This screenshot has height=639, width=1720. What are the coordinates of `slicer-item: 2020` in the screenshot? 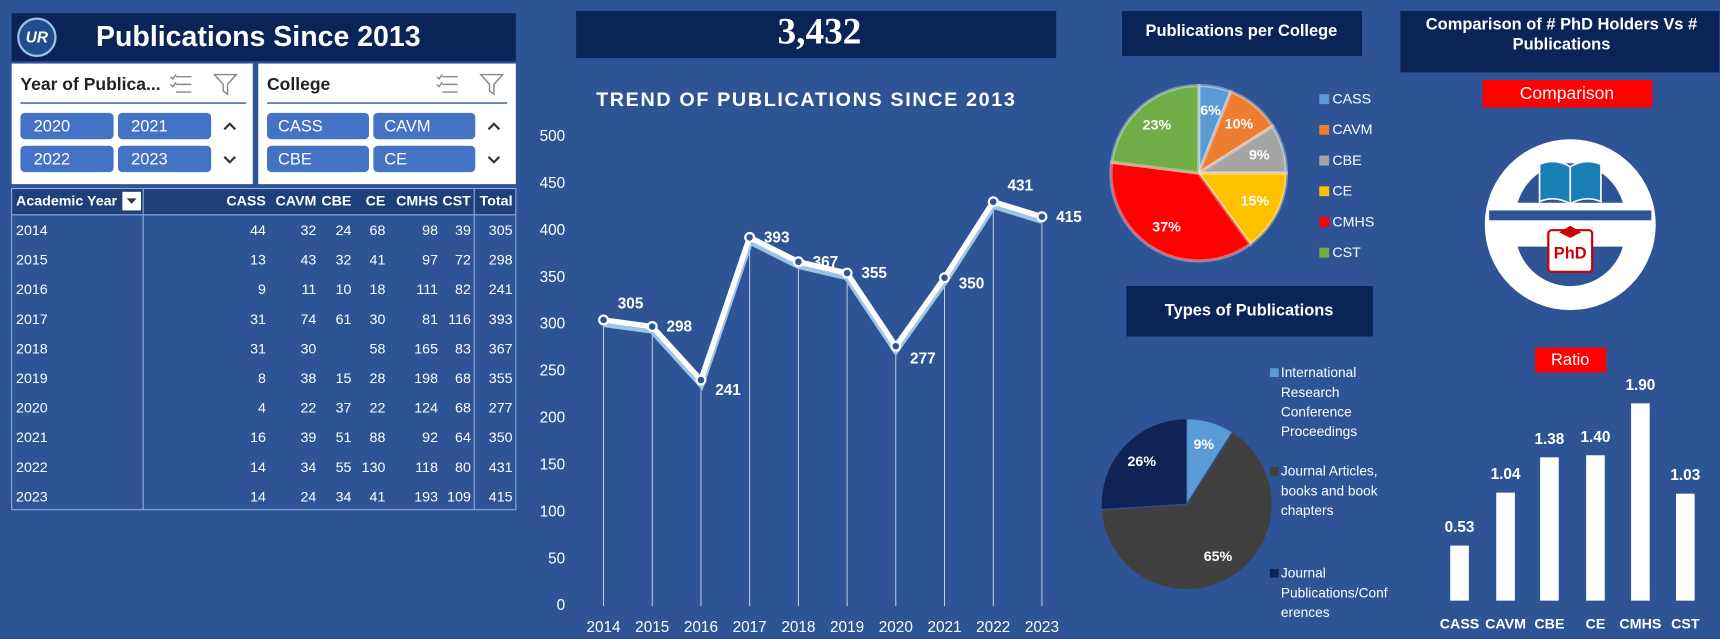 It's located at (52, 126).